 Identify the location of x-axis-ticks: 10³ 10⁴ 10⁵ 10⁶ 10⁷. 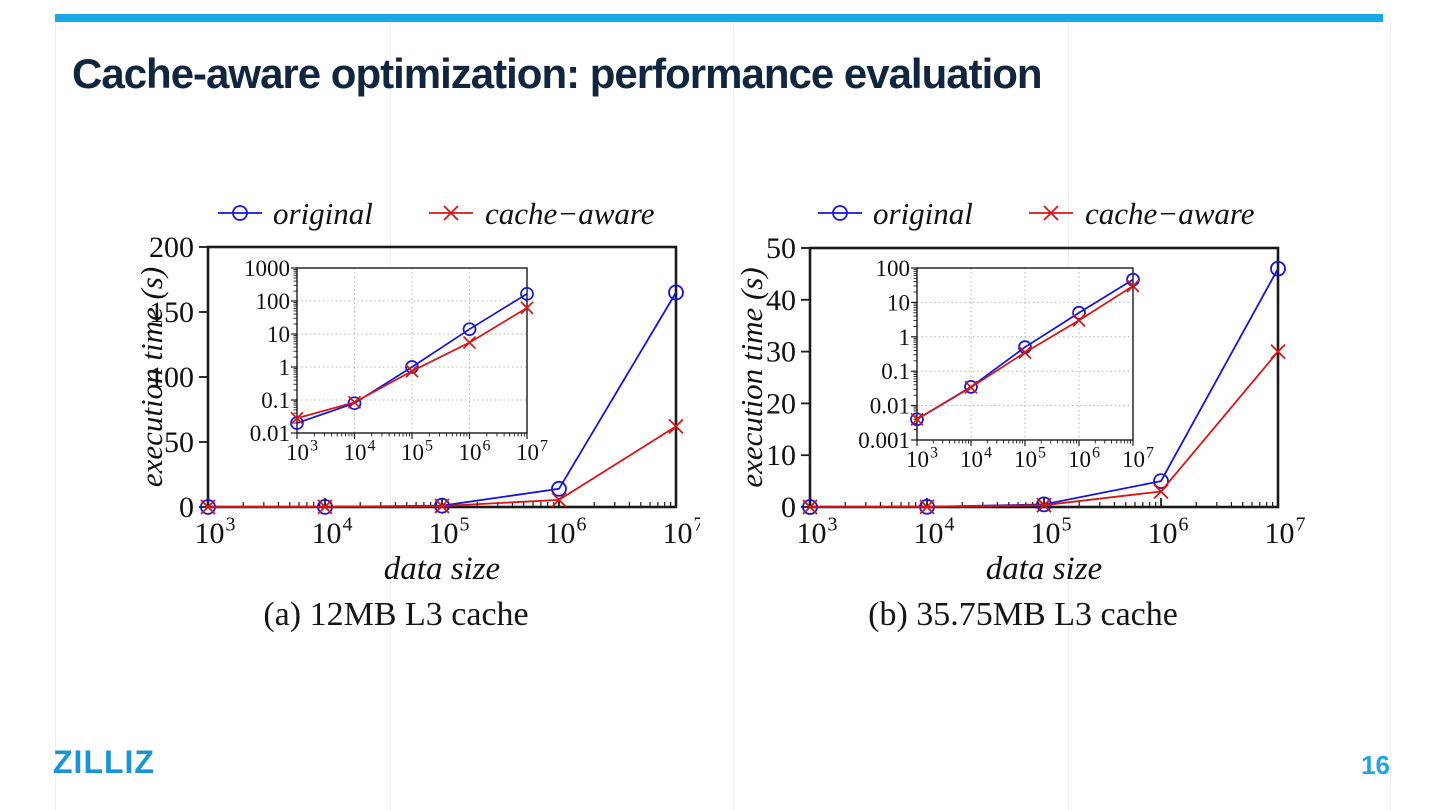
(1051, 524).